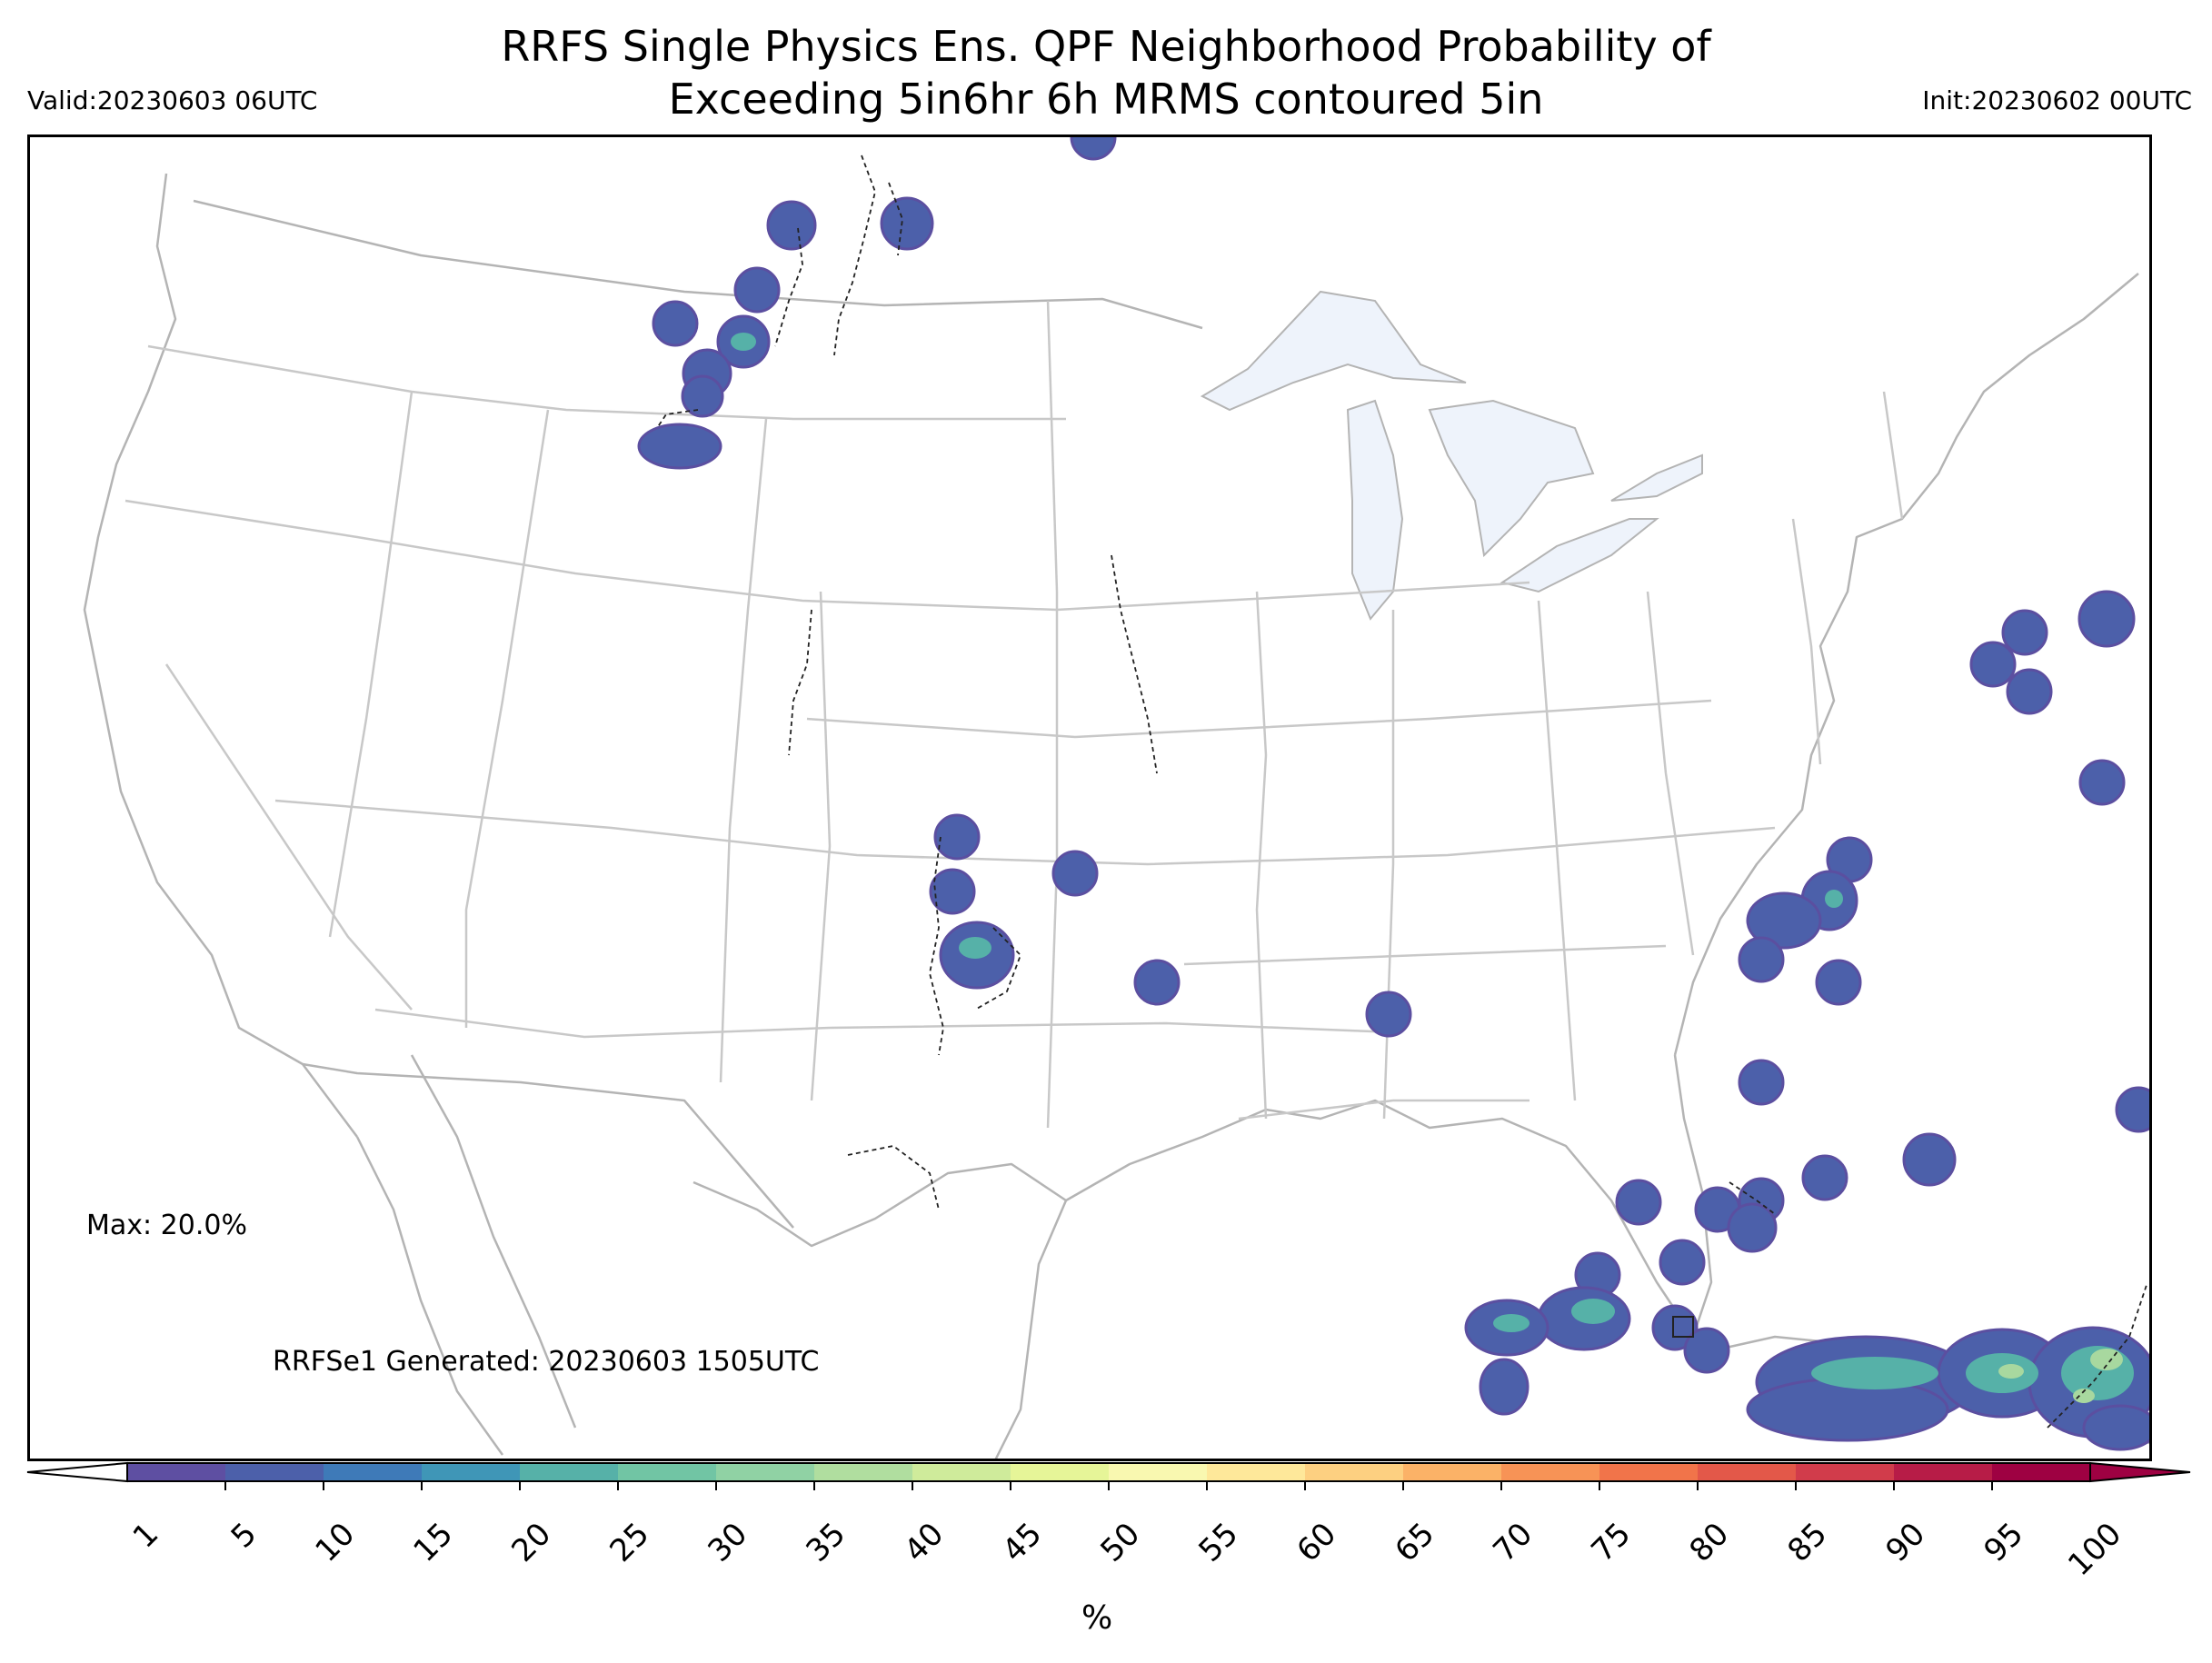 Image resolution: width=2212 pixels, height=1663 pixels. Describe the element at coordinates (429, 1296) in the screenshot. I see `baja-peninsula` at that location.